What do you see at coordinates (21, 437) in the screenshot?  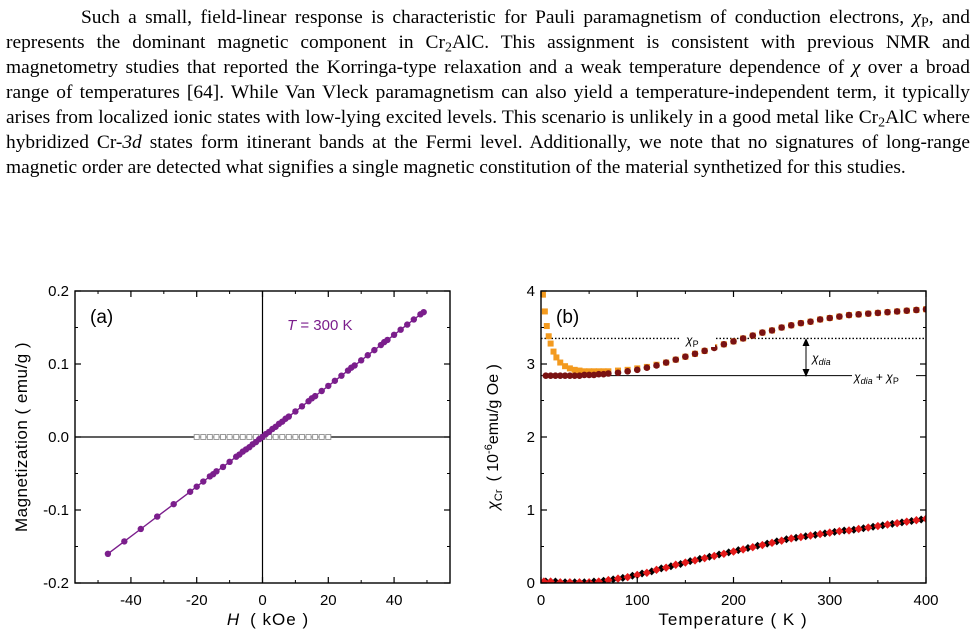 I see `panel-a-y-axis-label: Magnetization ( emu/g )` at bounding box center [21, 437].